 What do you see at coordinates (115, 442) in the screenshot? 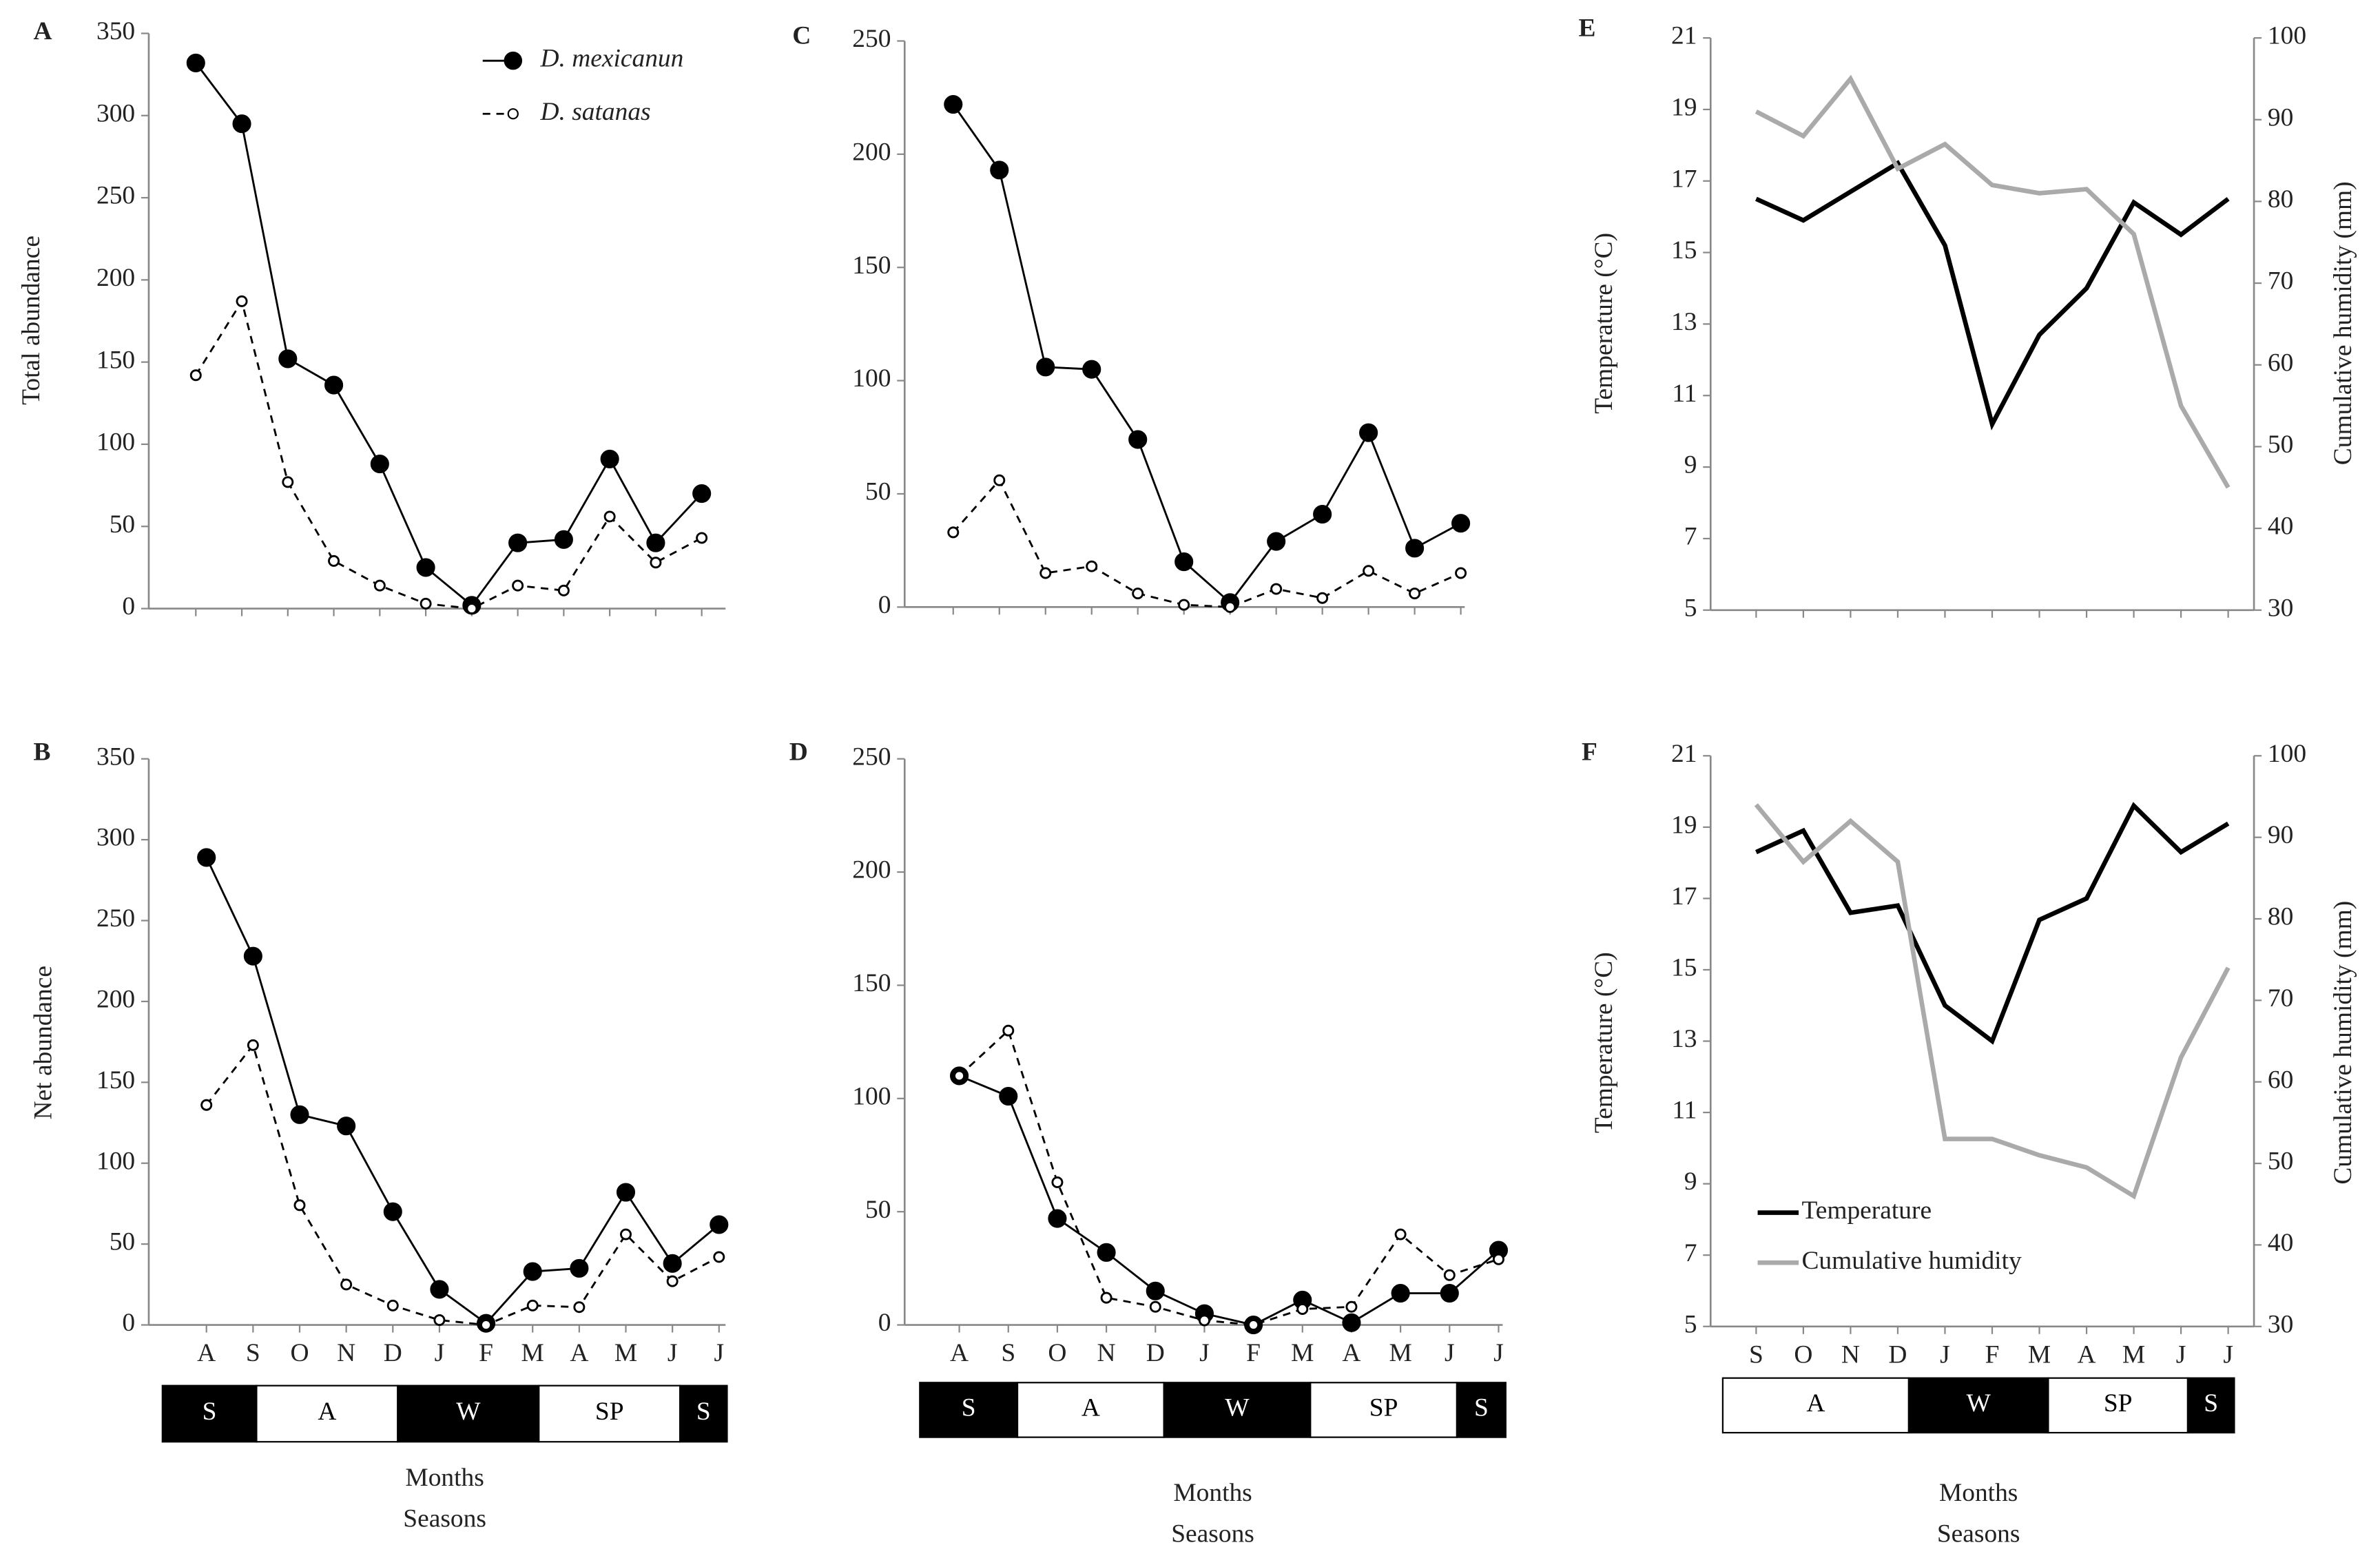
I see `y-tick-label: 100` at bounding box center [115, 442].